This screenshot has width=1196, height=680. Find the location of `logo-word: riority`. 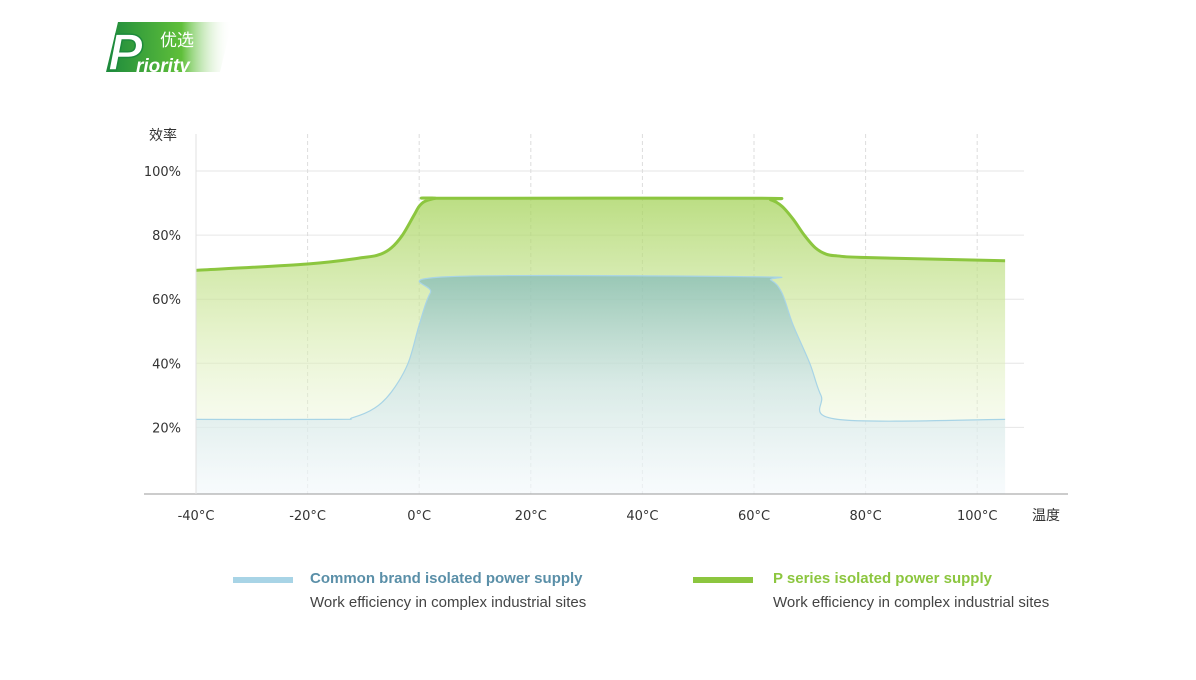

logo-word: riority is located at coordinates (163, 66).